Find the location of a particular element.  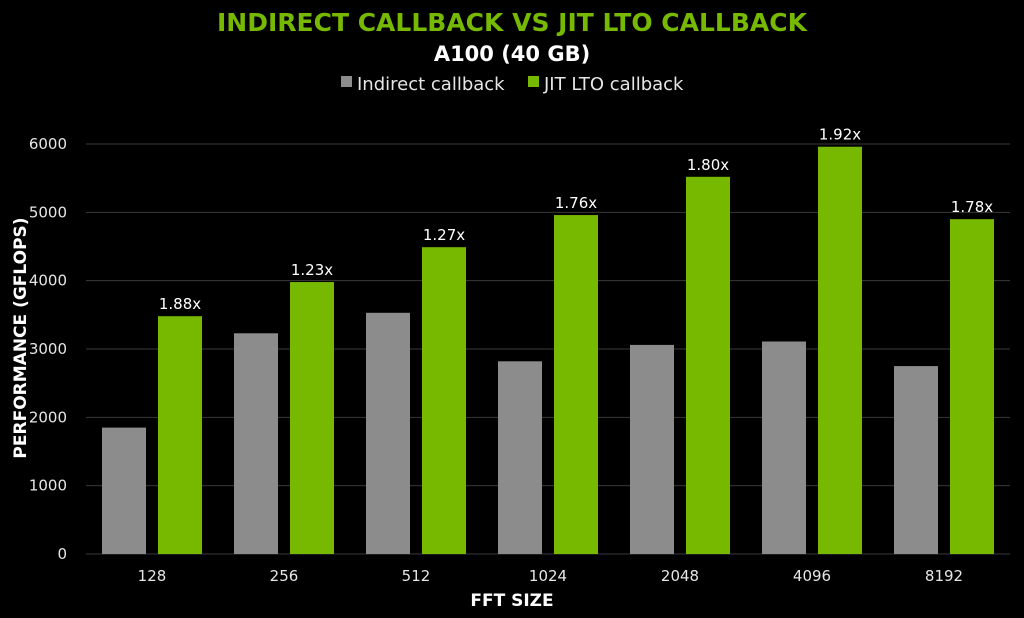

y-tick-label: 5000 is located at coordinates (48, 212).